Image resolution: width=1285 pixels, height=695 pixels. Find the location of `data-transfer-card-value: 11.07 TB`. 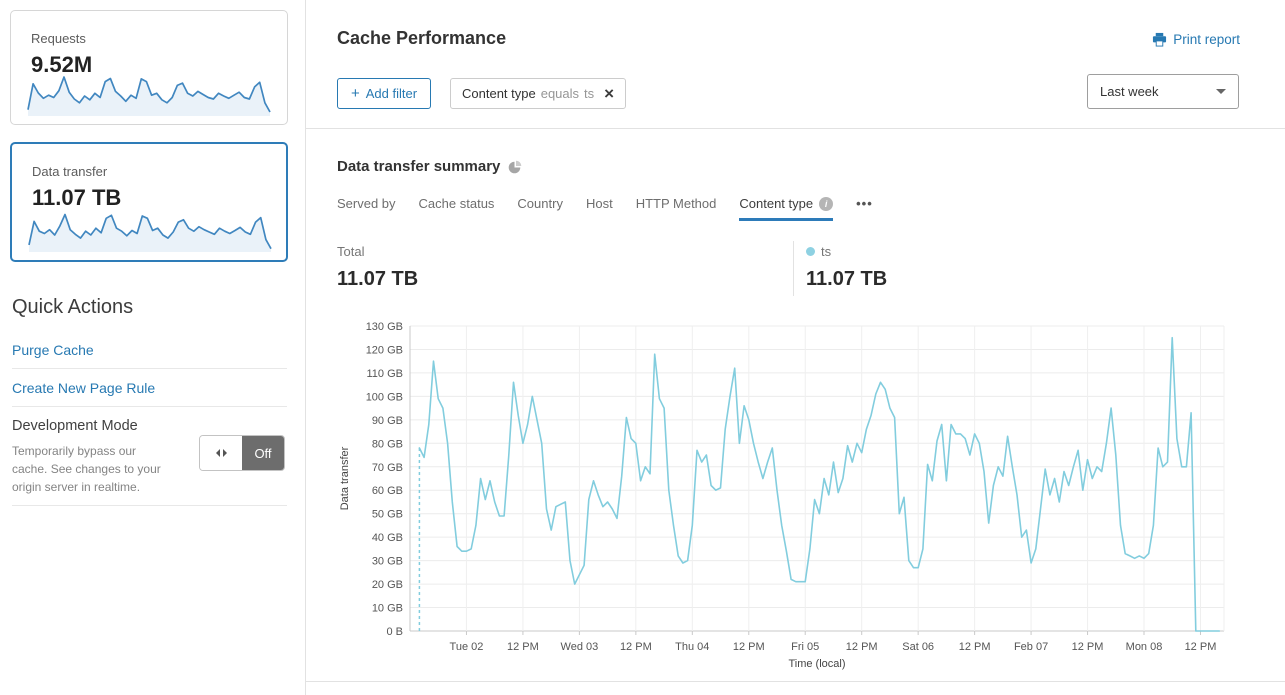

data-transfer-card-value: 11.07 TB is located at coordinates (77, 197).